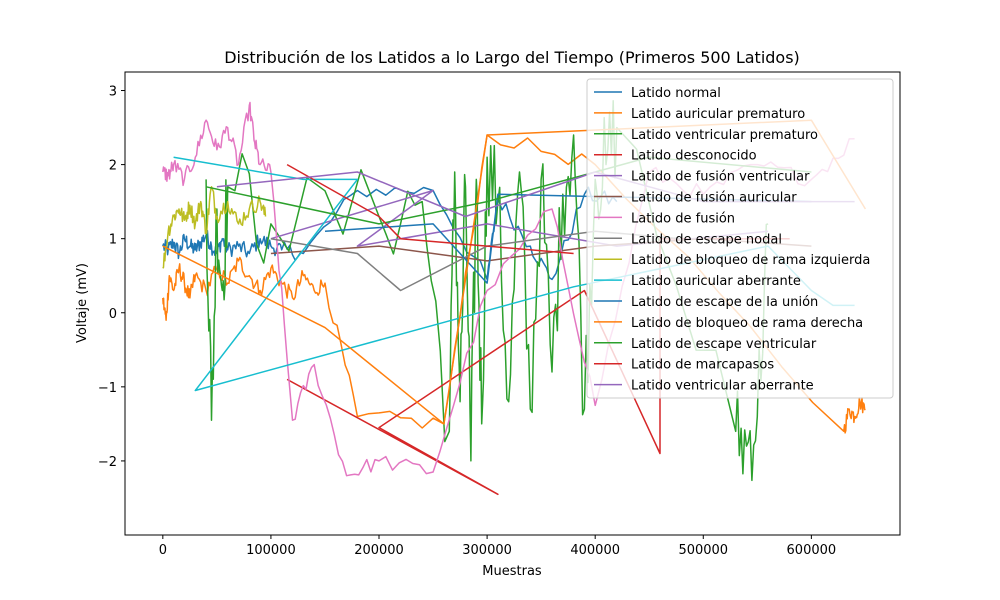 Image resolution: width=1000 pixels, height=600 pixels. What do you see at coordinates (703, 550) in the screenshot?
I see `x-tick-label: 500000` at bounding box center [703, 550].